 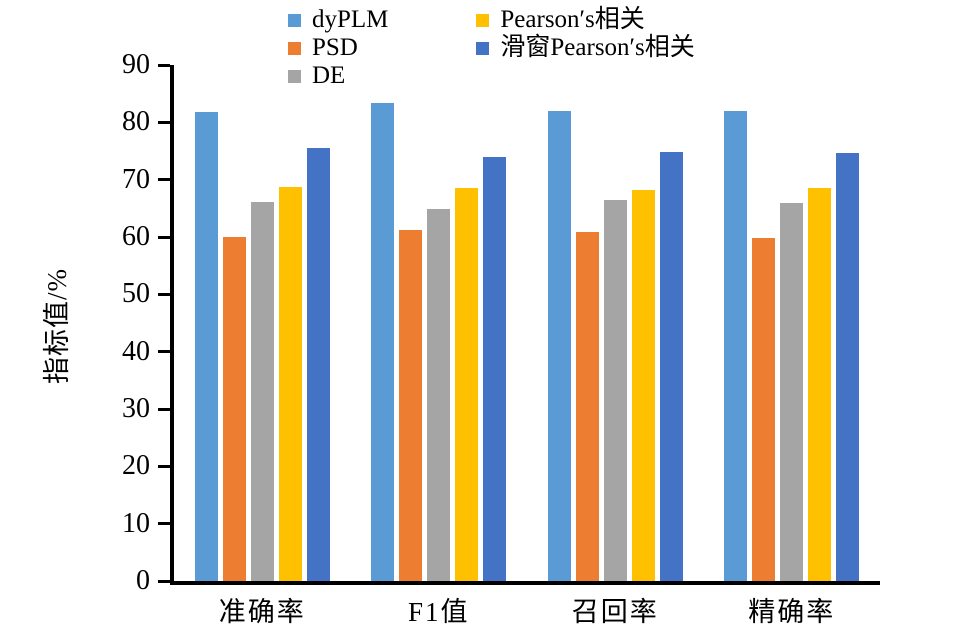 What do you see at coordinates (294, 48) in the screenshot?
I see `legend-marker-psd` at bounding box center [294, 48].